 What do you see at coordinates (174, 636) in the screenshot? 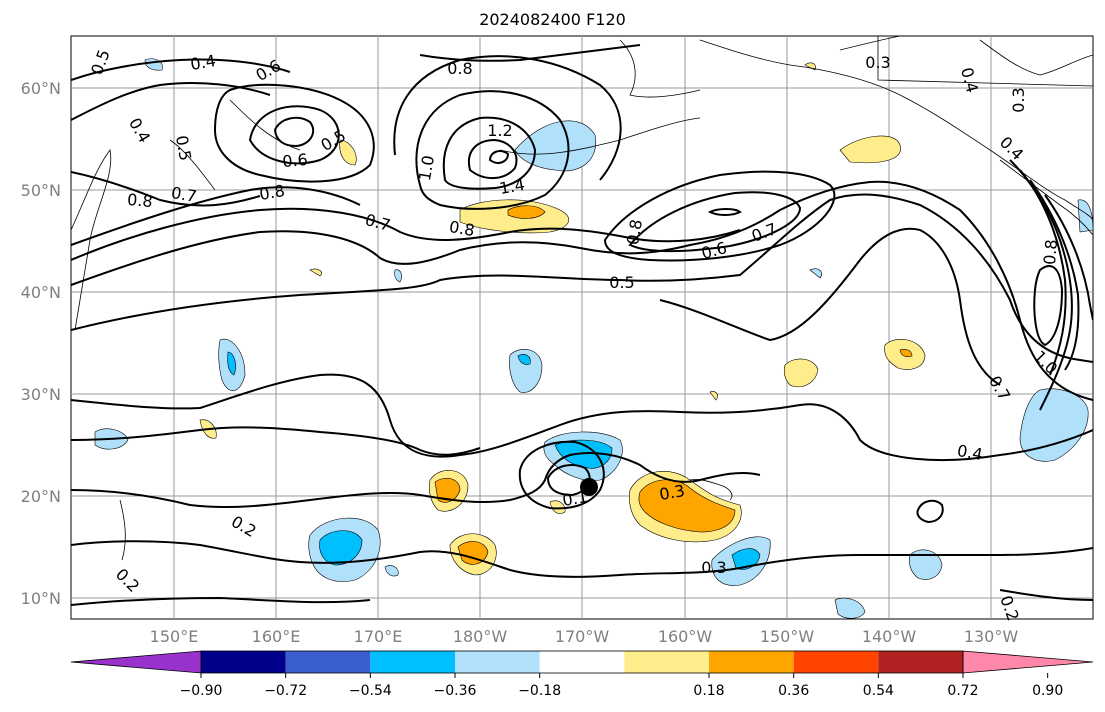
I see `lon-tick-label: 150°E` at bounding box center [174, 636].